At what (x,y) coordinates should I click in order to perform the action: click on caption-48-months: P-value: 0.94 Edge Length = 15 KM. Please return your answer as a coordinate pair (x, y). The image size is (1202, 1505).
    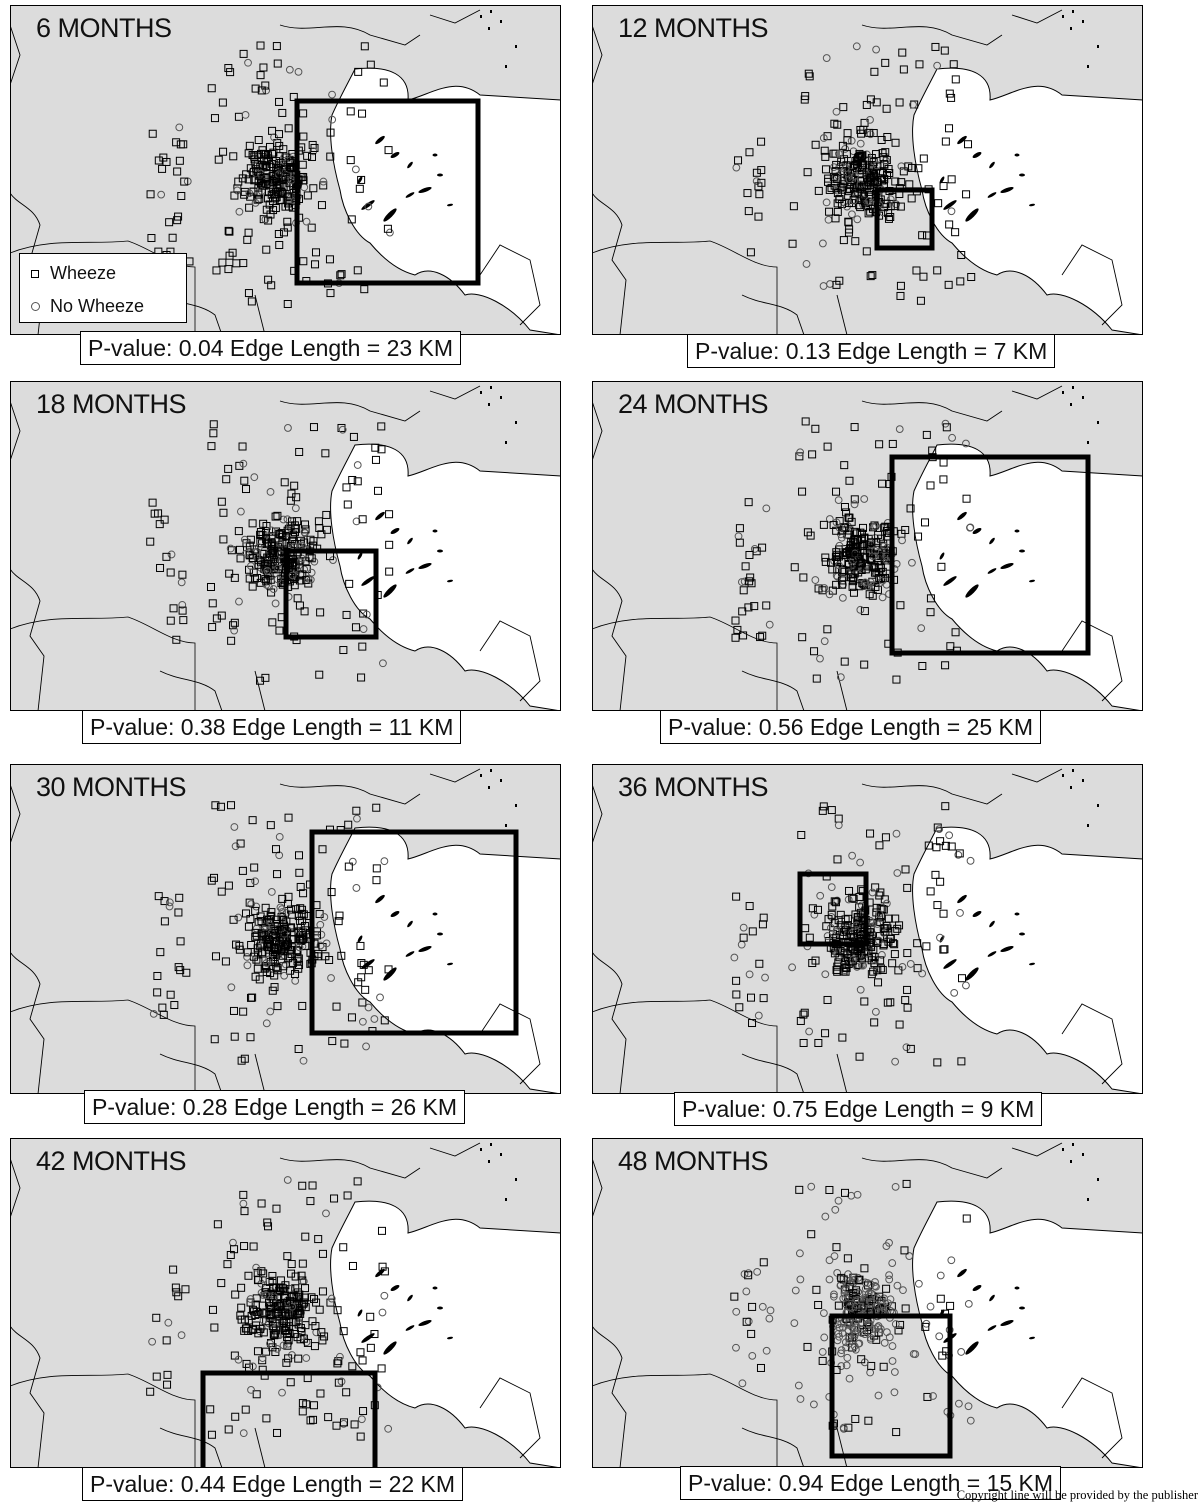
    Looking at the image, I should click on (871, 1483).